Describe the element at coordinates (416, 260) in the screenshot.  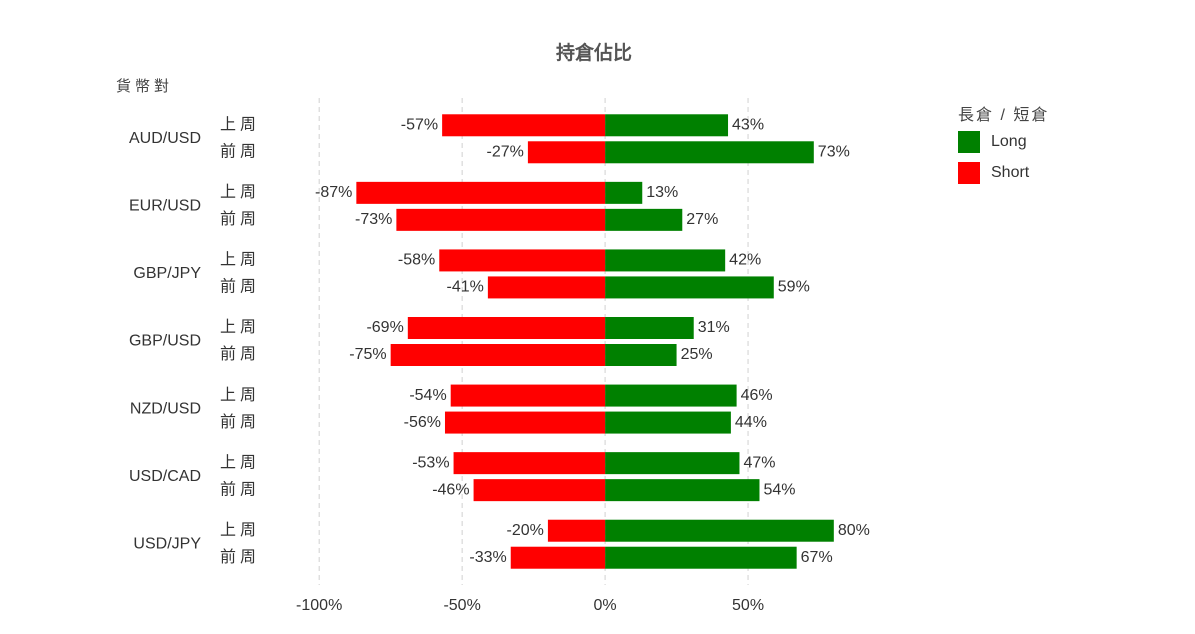
I see `value-label: -58%` at that location.